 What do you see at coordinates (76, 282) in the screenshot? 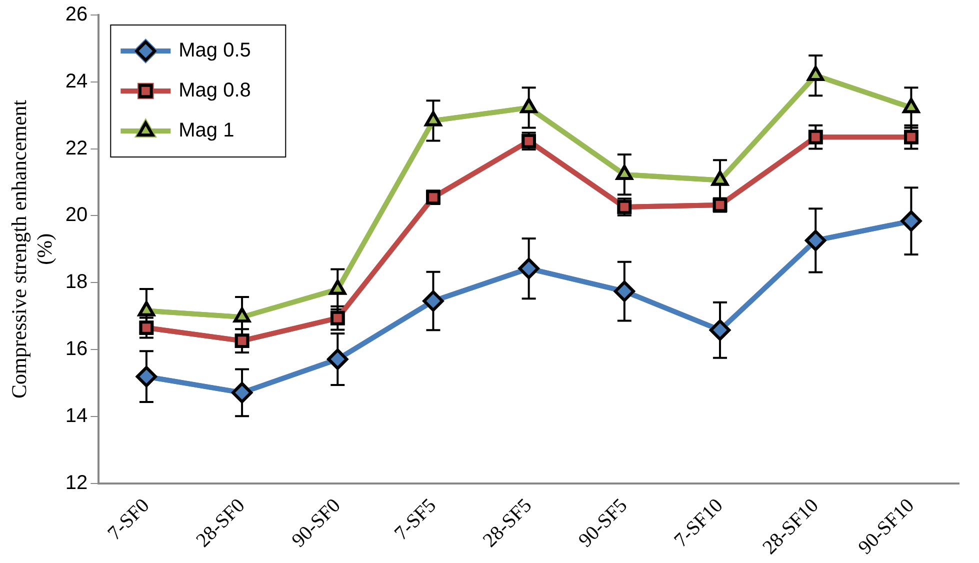
I see `y-tick-label: 18` at bounding box center [76, 282].